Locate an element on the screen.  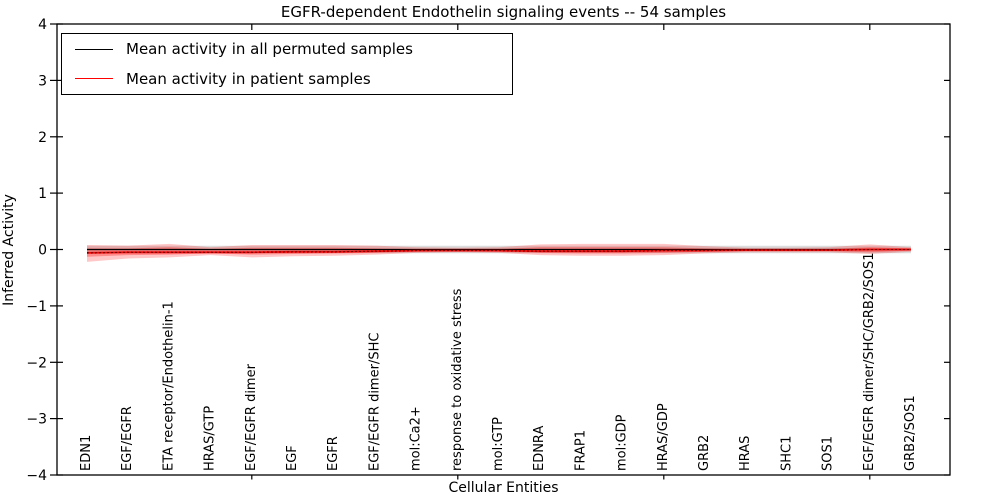
x-axis-title: Cellular Entities is located at coordinates (503, 488).